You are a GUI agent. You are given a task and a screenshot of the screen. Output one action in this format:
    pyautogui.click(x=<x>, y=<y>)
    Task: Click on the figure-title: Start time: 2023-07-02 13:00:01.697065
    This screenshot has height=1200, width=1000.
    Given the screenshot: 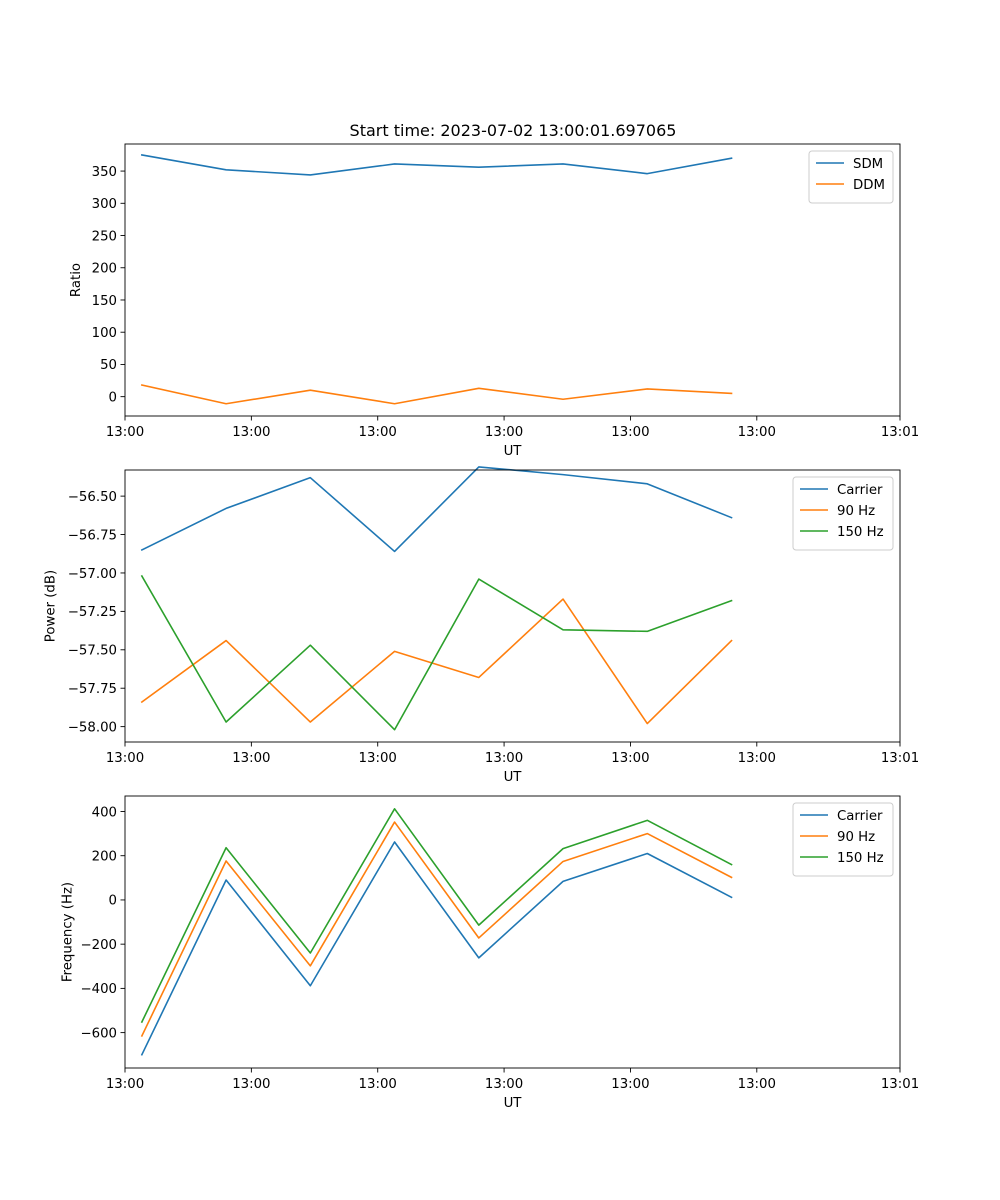 What is the action you would take?
    pyautogui.click(x=513, y=130)
    